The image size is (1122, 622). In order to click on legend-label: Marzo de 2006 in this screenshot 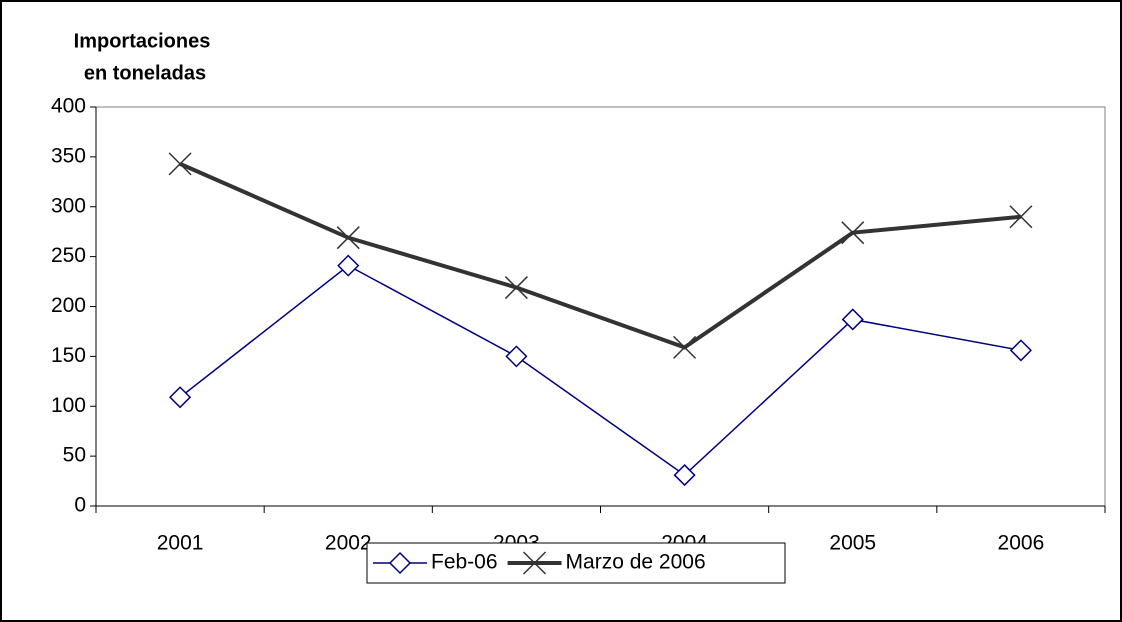, I will do `click(636, 562)`.